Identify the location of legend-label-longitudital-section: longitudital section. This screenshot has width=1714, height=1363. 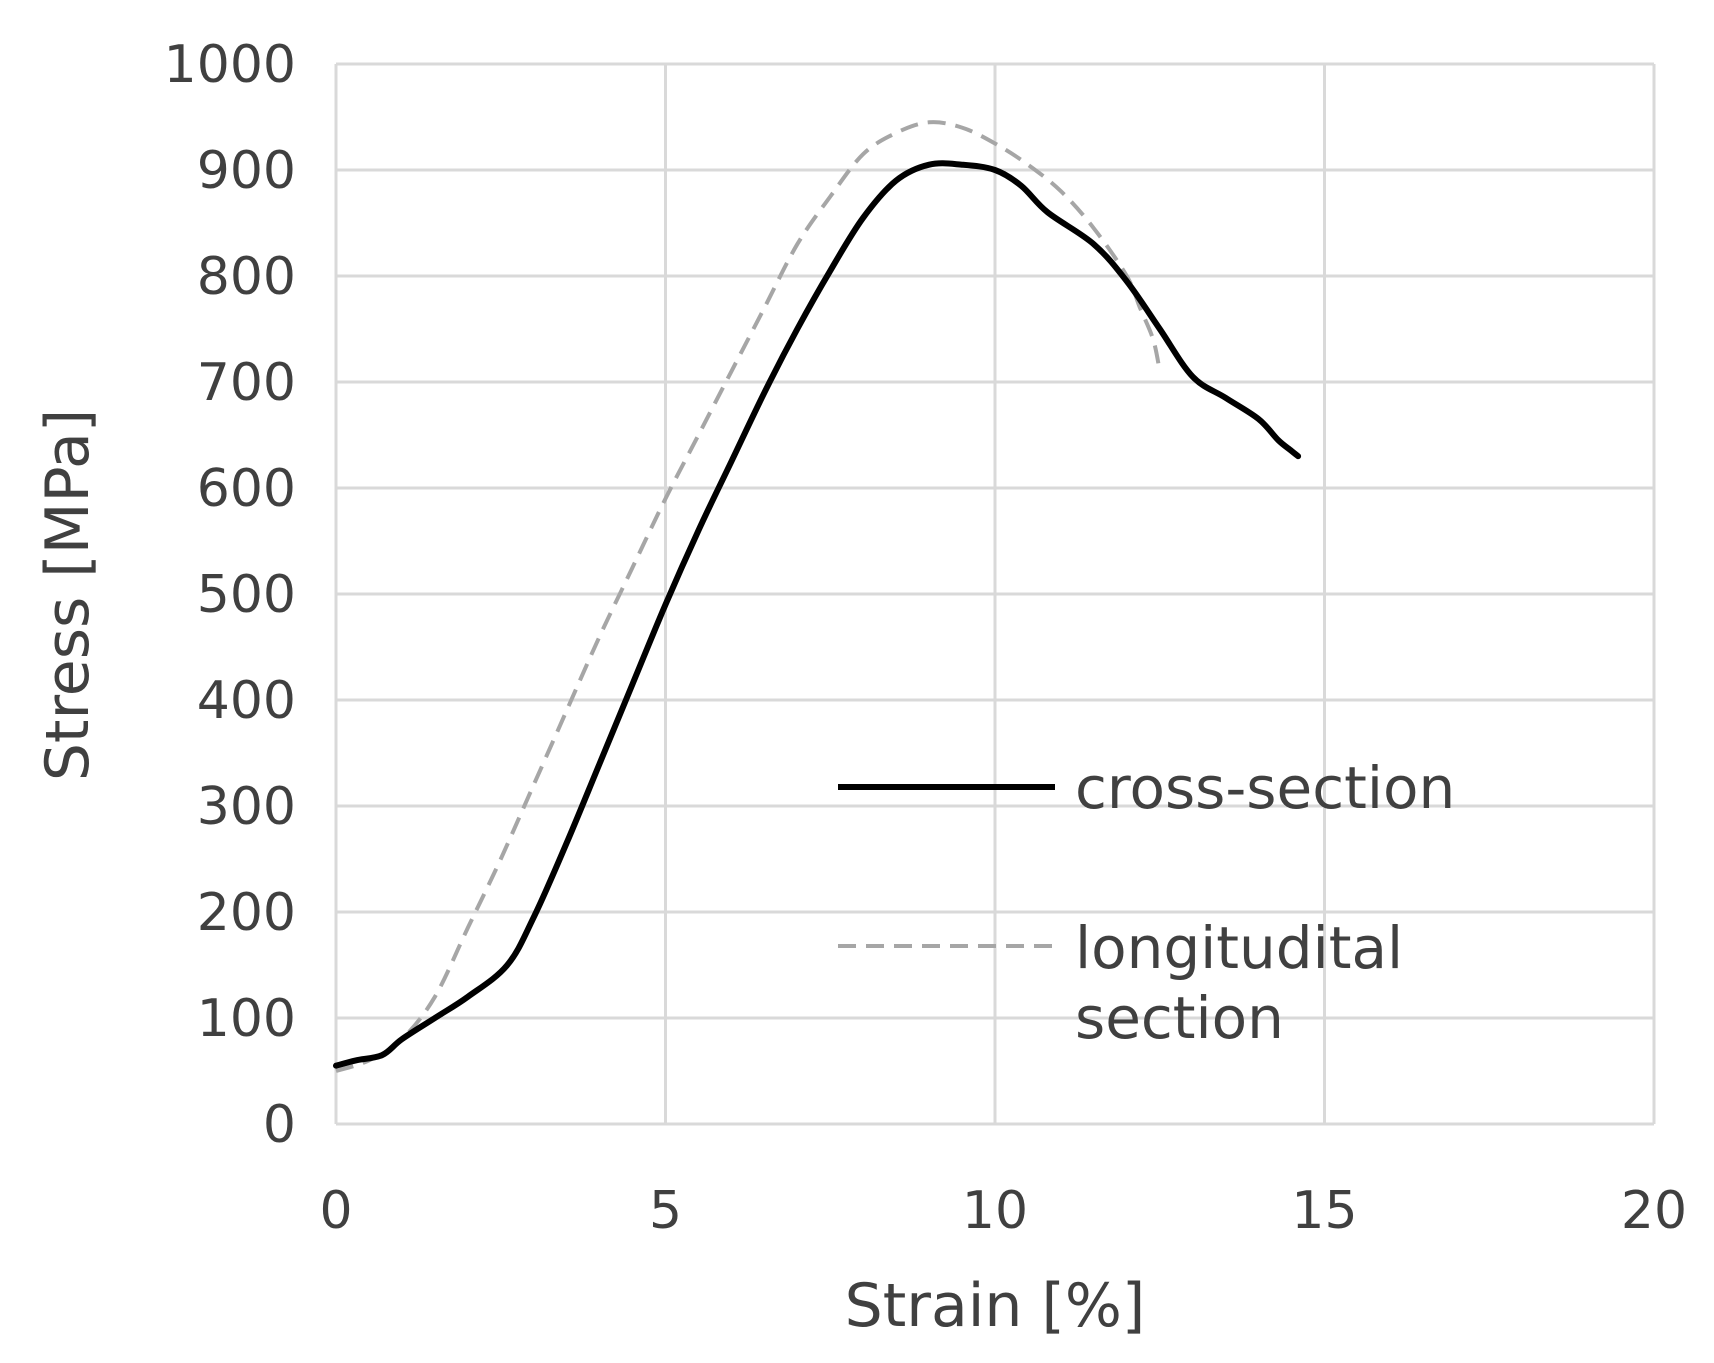
(1248, 983).